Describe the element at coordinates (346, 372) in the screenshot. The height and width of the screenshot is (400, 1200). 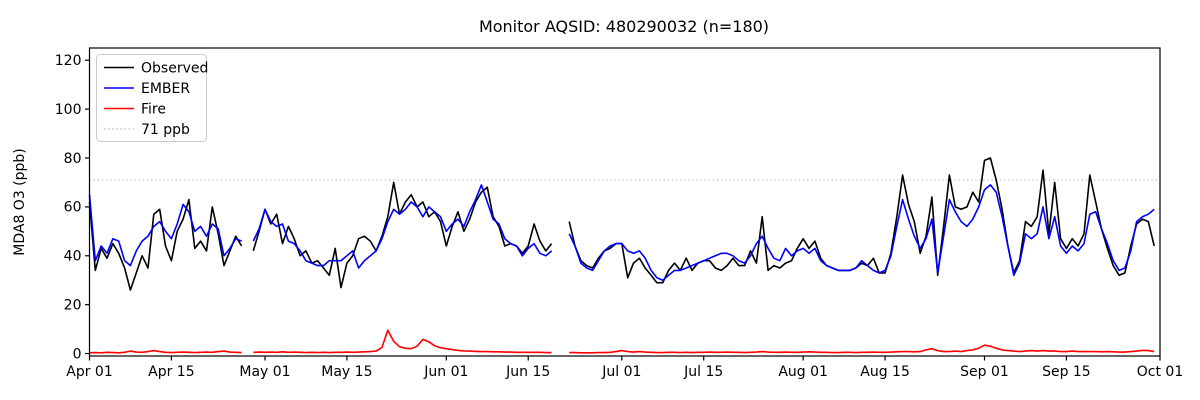
I see `x-tick-label: May 15` at that location.